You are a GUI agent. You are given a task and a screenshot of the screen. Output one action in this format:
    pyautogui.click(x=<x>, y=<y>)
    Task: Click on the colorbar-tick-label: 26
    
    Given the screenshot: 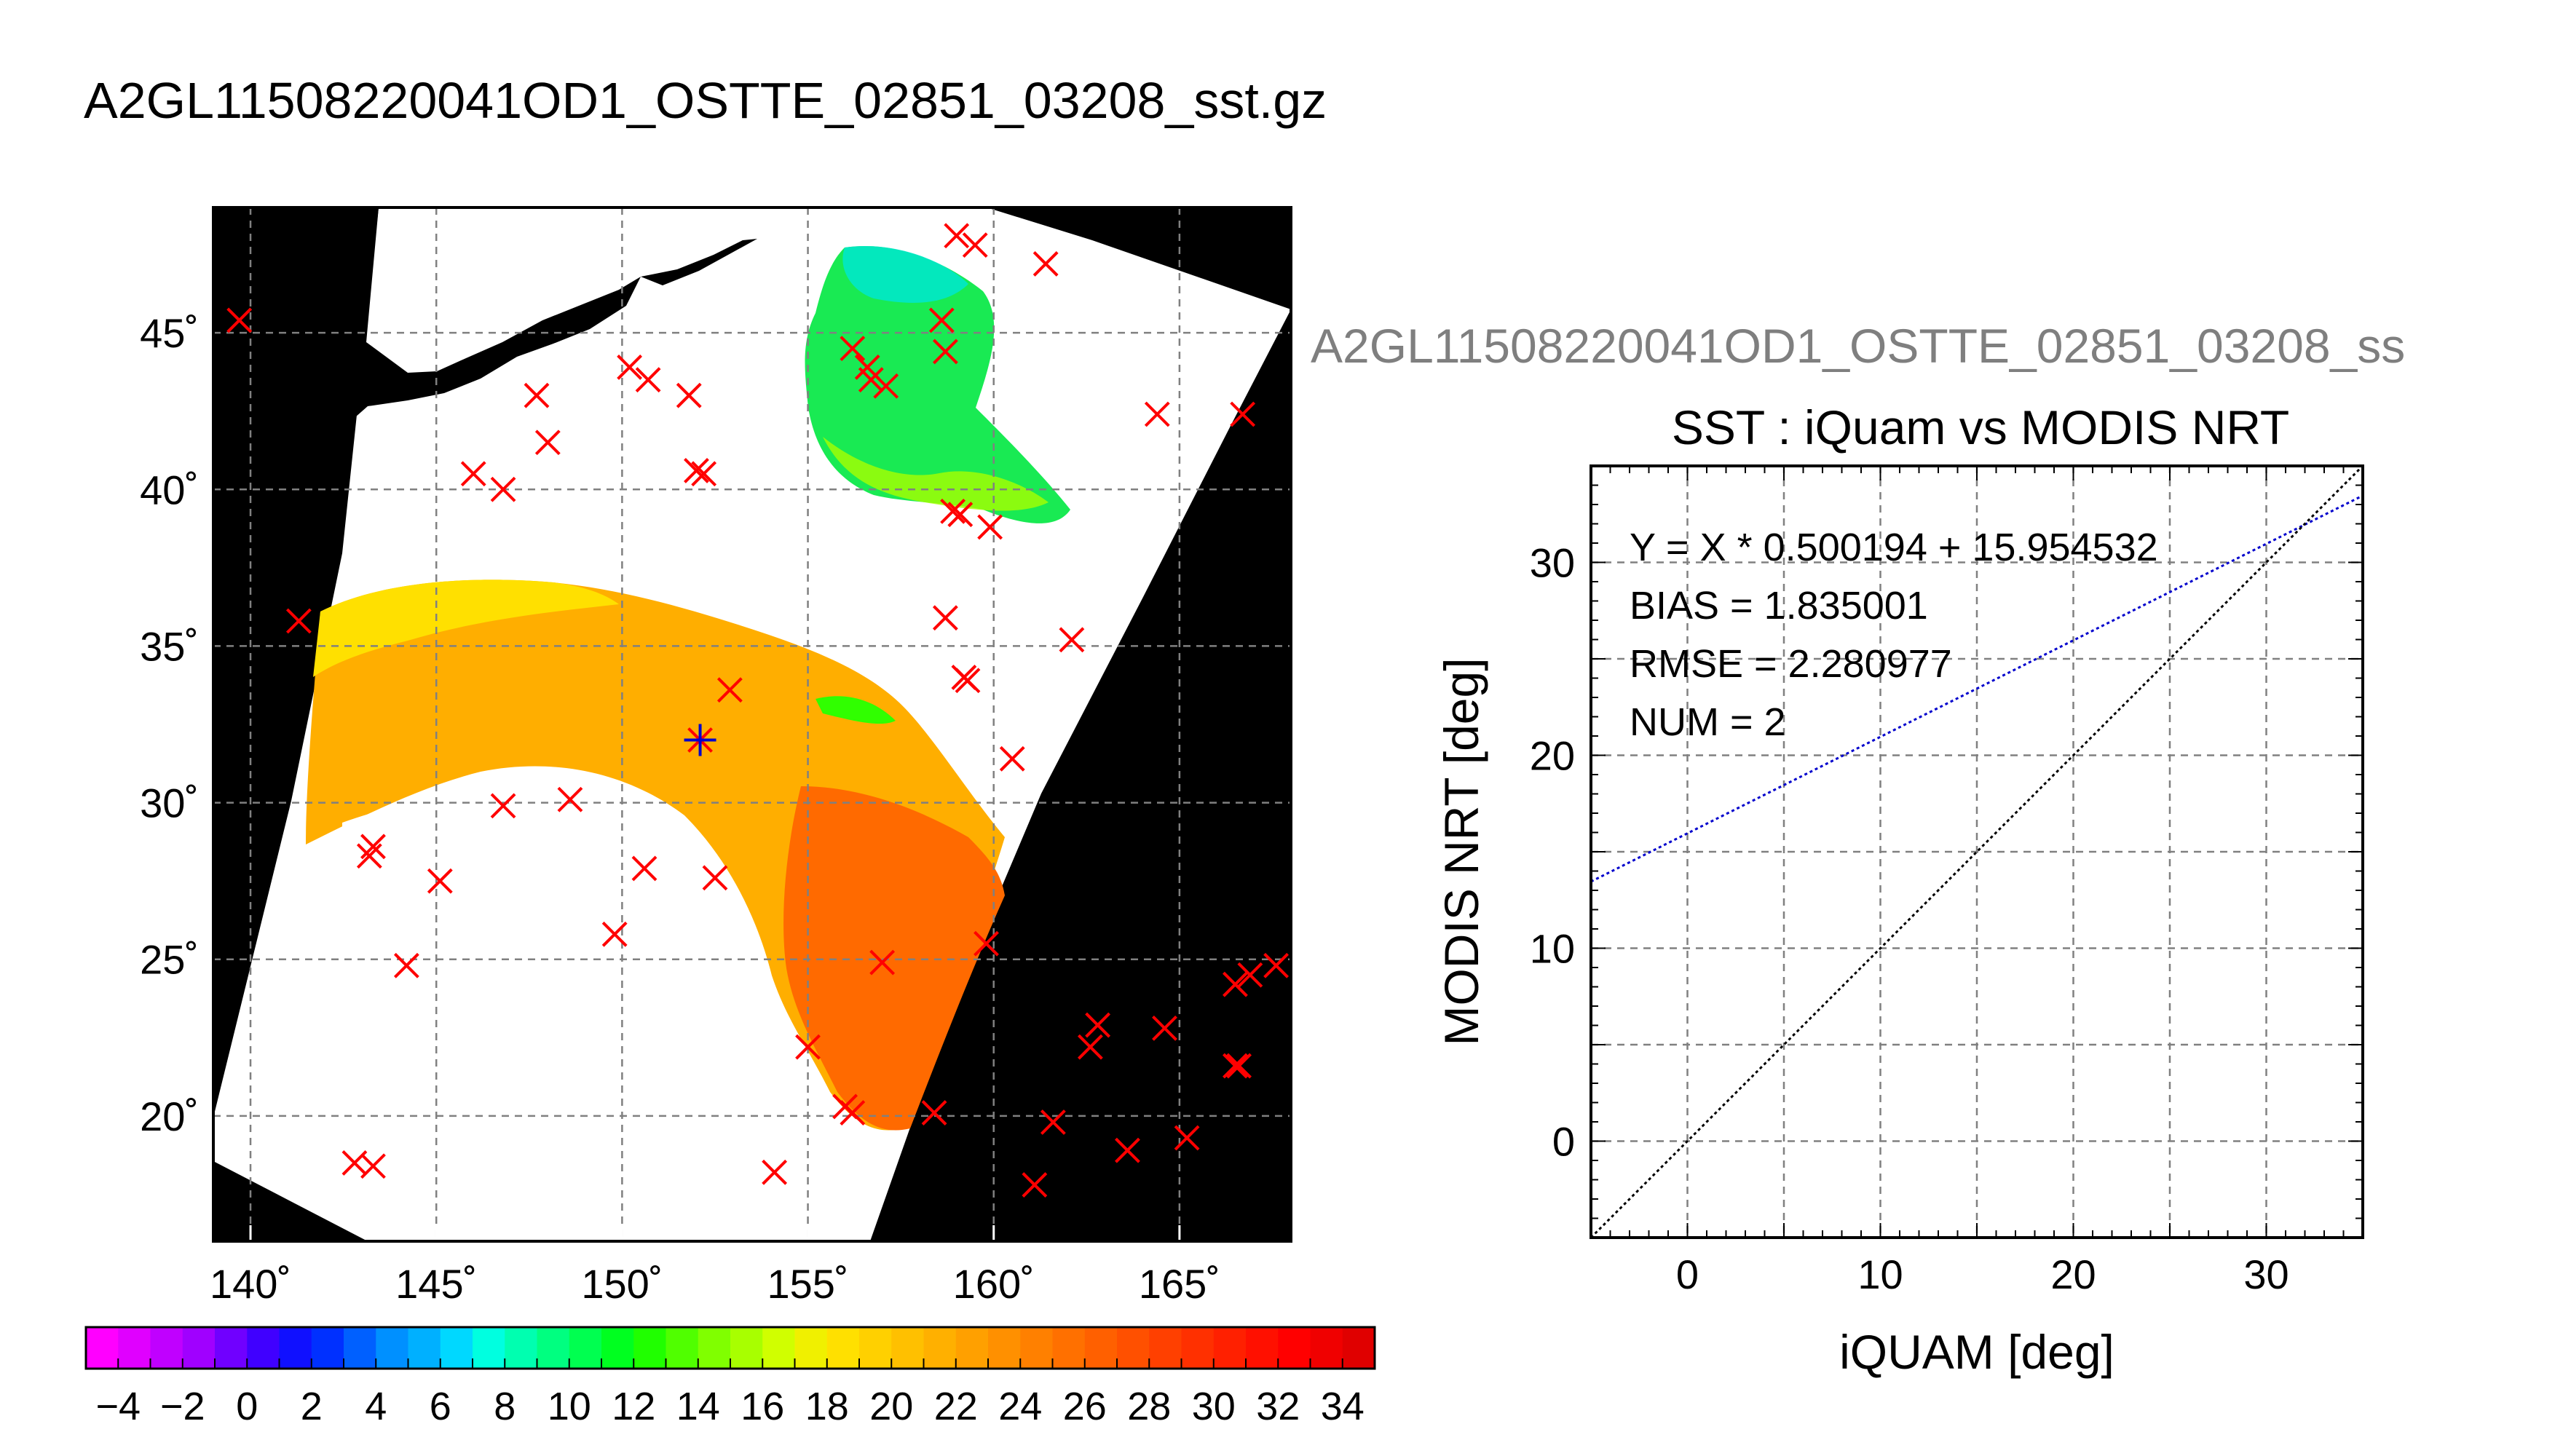 What is the action you would take?
    pyautogui.click(x=1085, y=1406)
    